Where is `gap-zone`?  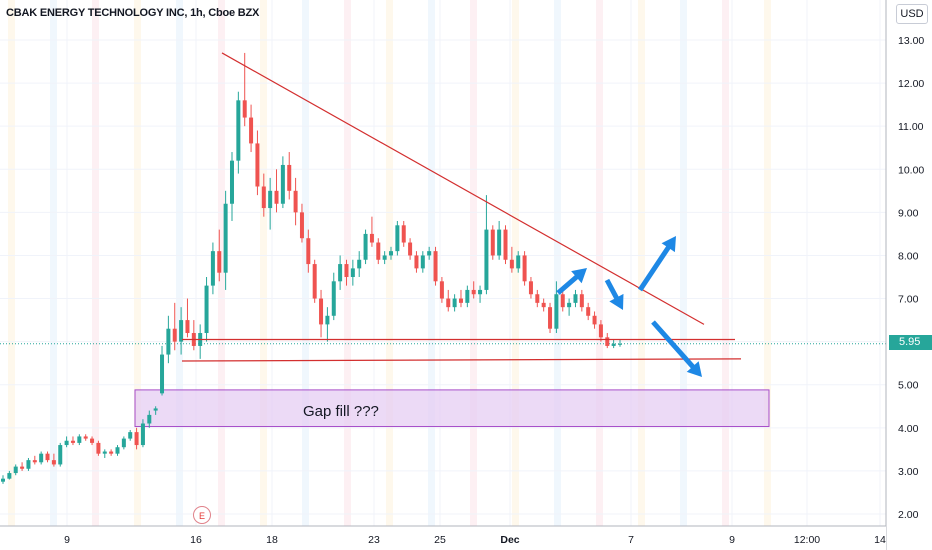
gap-zone is located at coordinates (452, 408).